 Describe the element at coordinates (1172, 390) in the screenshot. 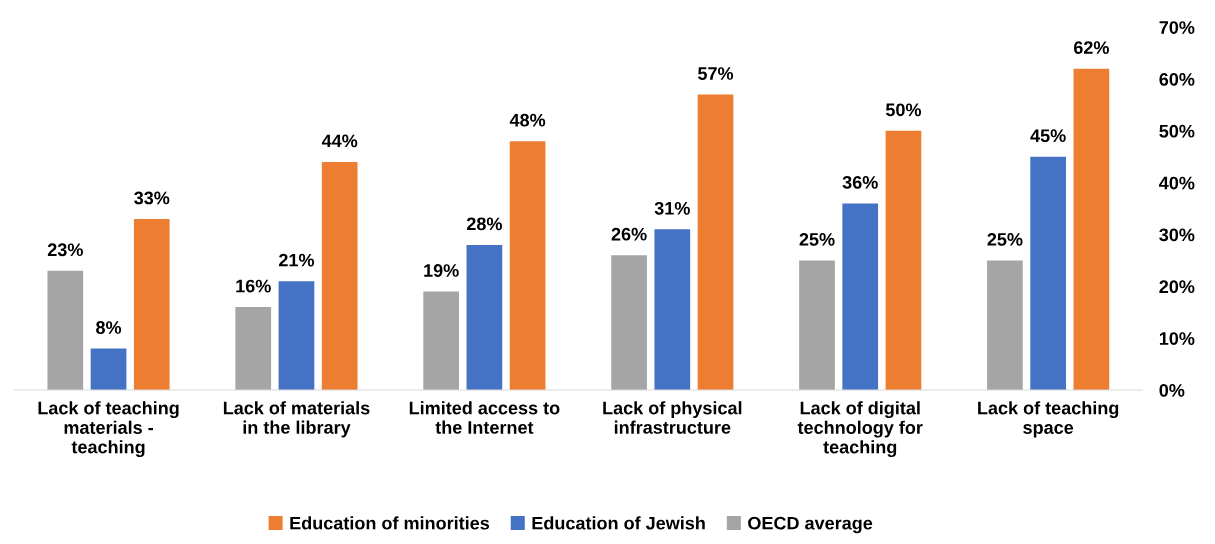

I see `y-tick-label: 0%` at that location.